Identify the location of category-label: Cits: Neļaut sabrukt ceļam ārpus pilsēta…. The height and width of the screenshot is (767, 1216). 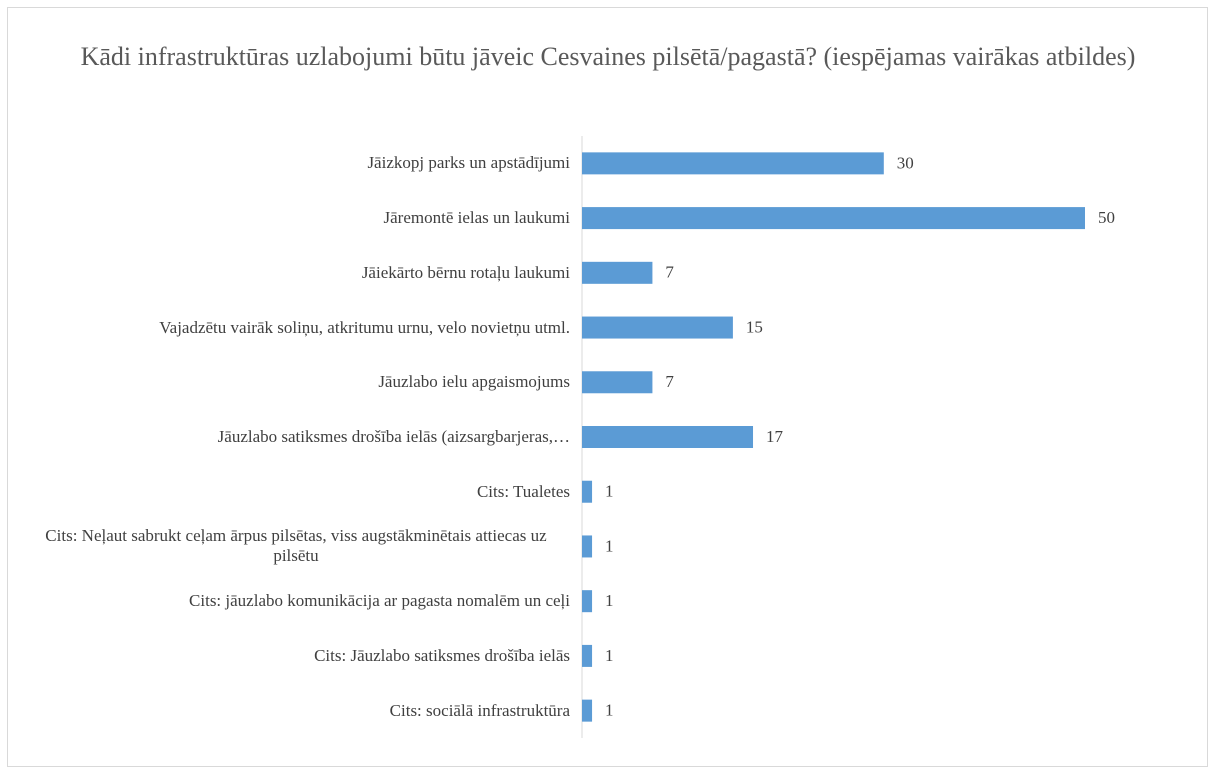
(296, 546).